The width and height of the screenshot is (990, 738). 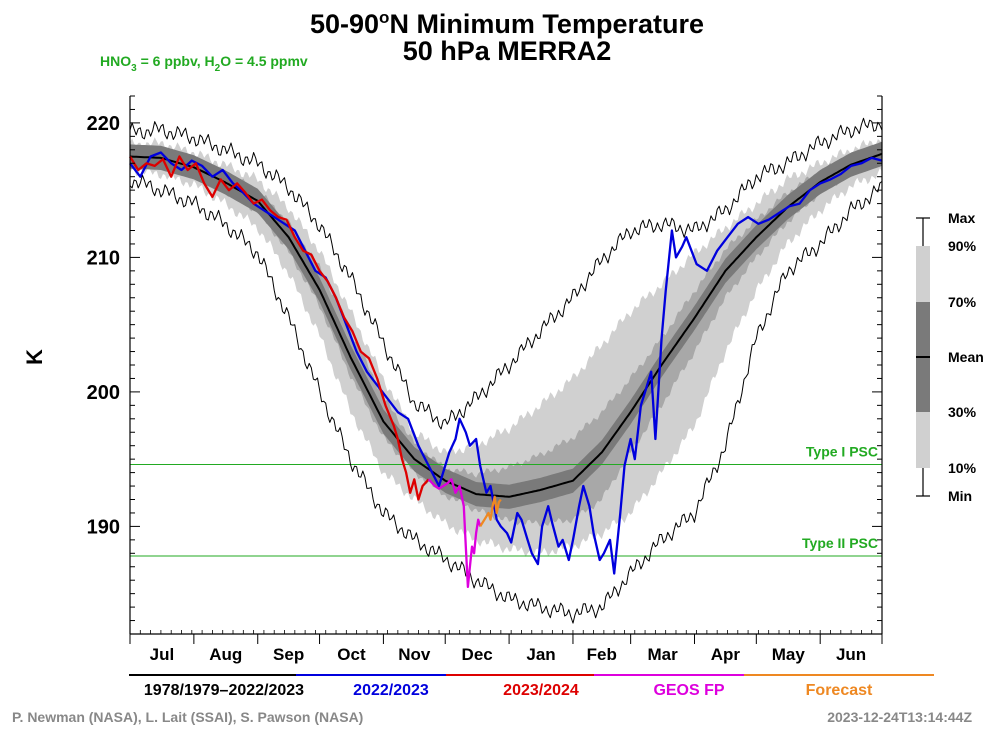 What do you see at coordinates (966, 357) in the screenshot?
I see `legend-side-label: Mean` at bounding box center [966, 357].